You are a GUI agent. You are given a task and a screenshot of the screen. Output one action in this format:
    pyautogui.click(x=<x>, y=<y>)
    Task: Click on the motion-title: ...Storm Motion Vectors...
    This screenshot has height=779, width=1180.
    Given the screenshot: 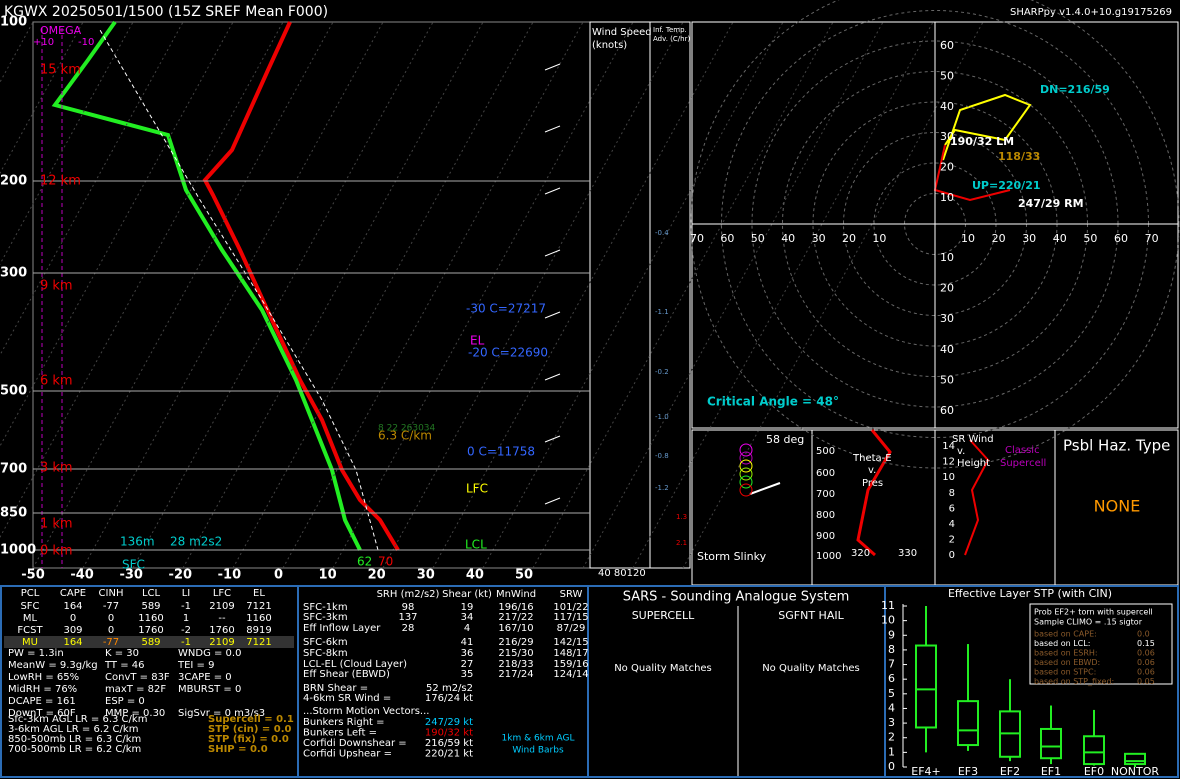 What is the action you would take?
    pyautogui.click(x=366, y=711)
    